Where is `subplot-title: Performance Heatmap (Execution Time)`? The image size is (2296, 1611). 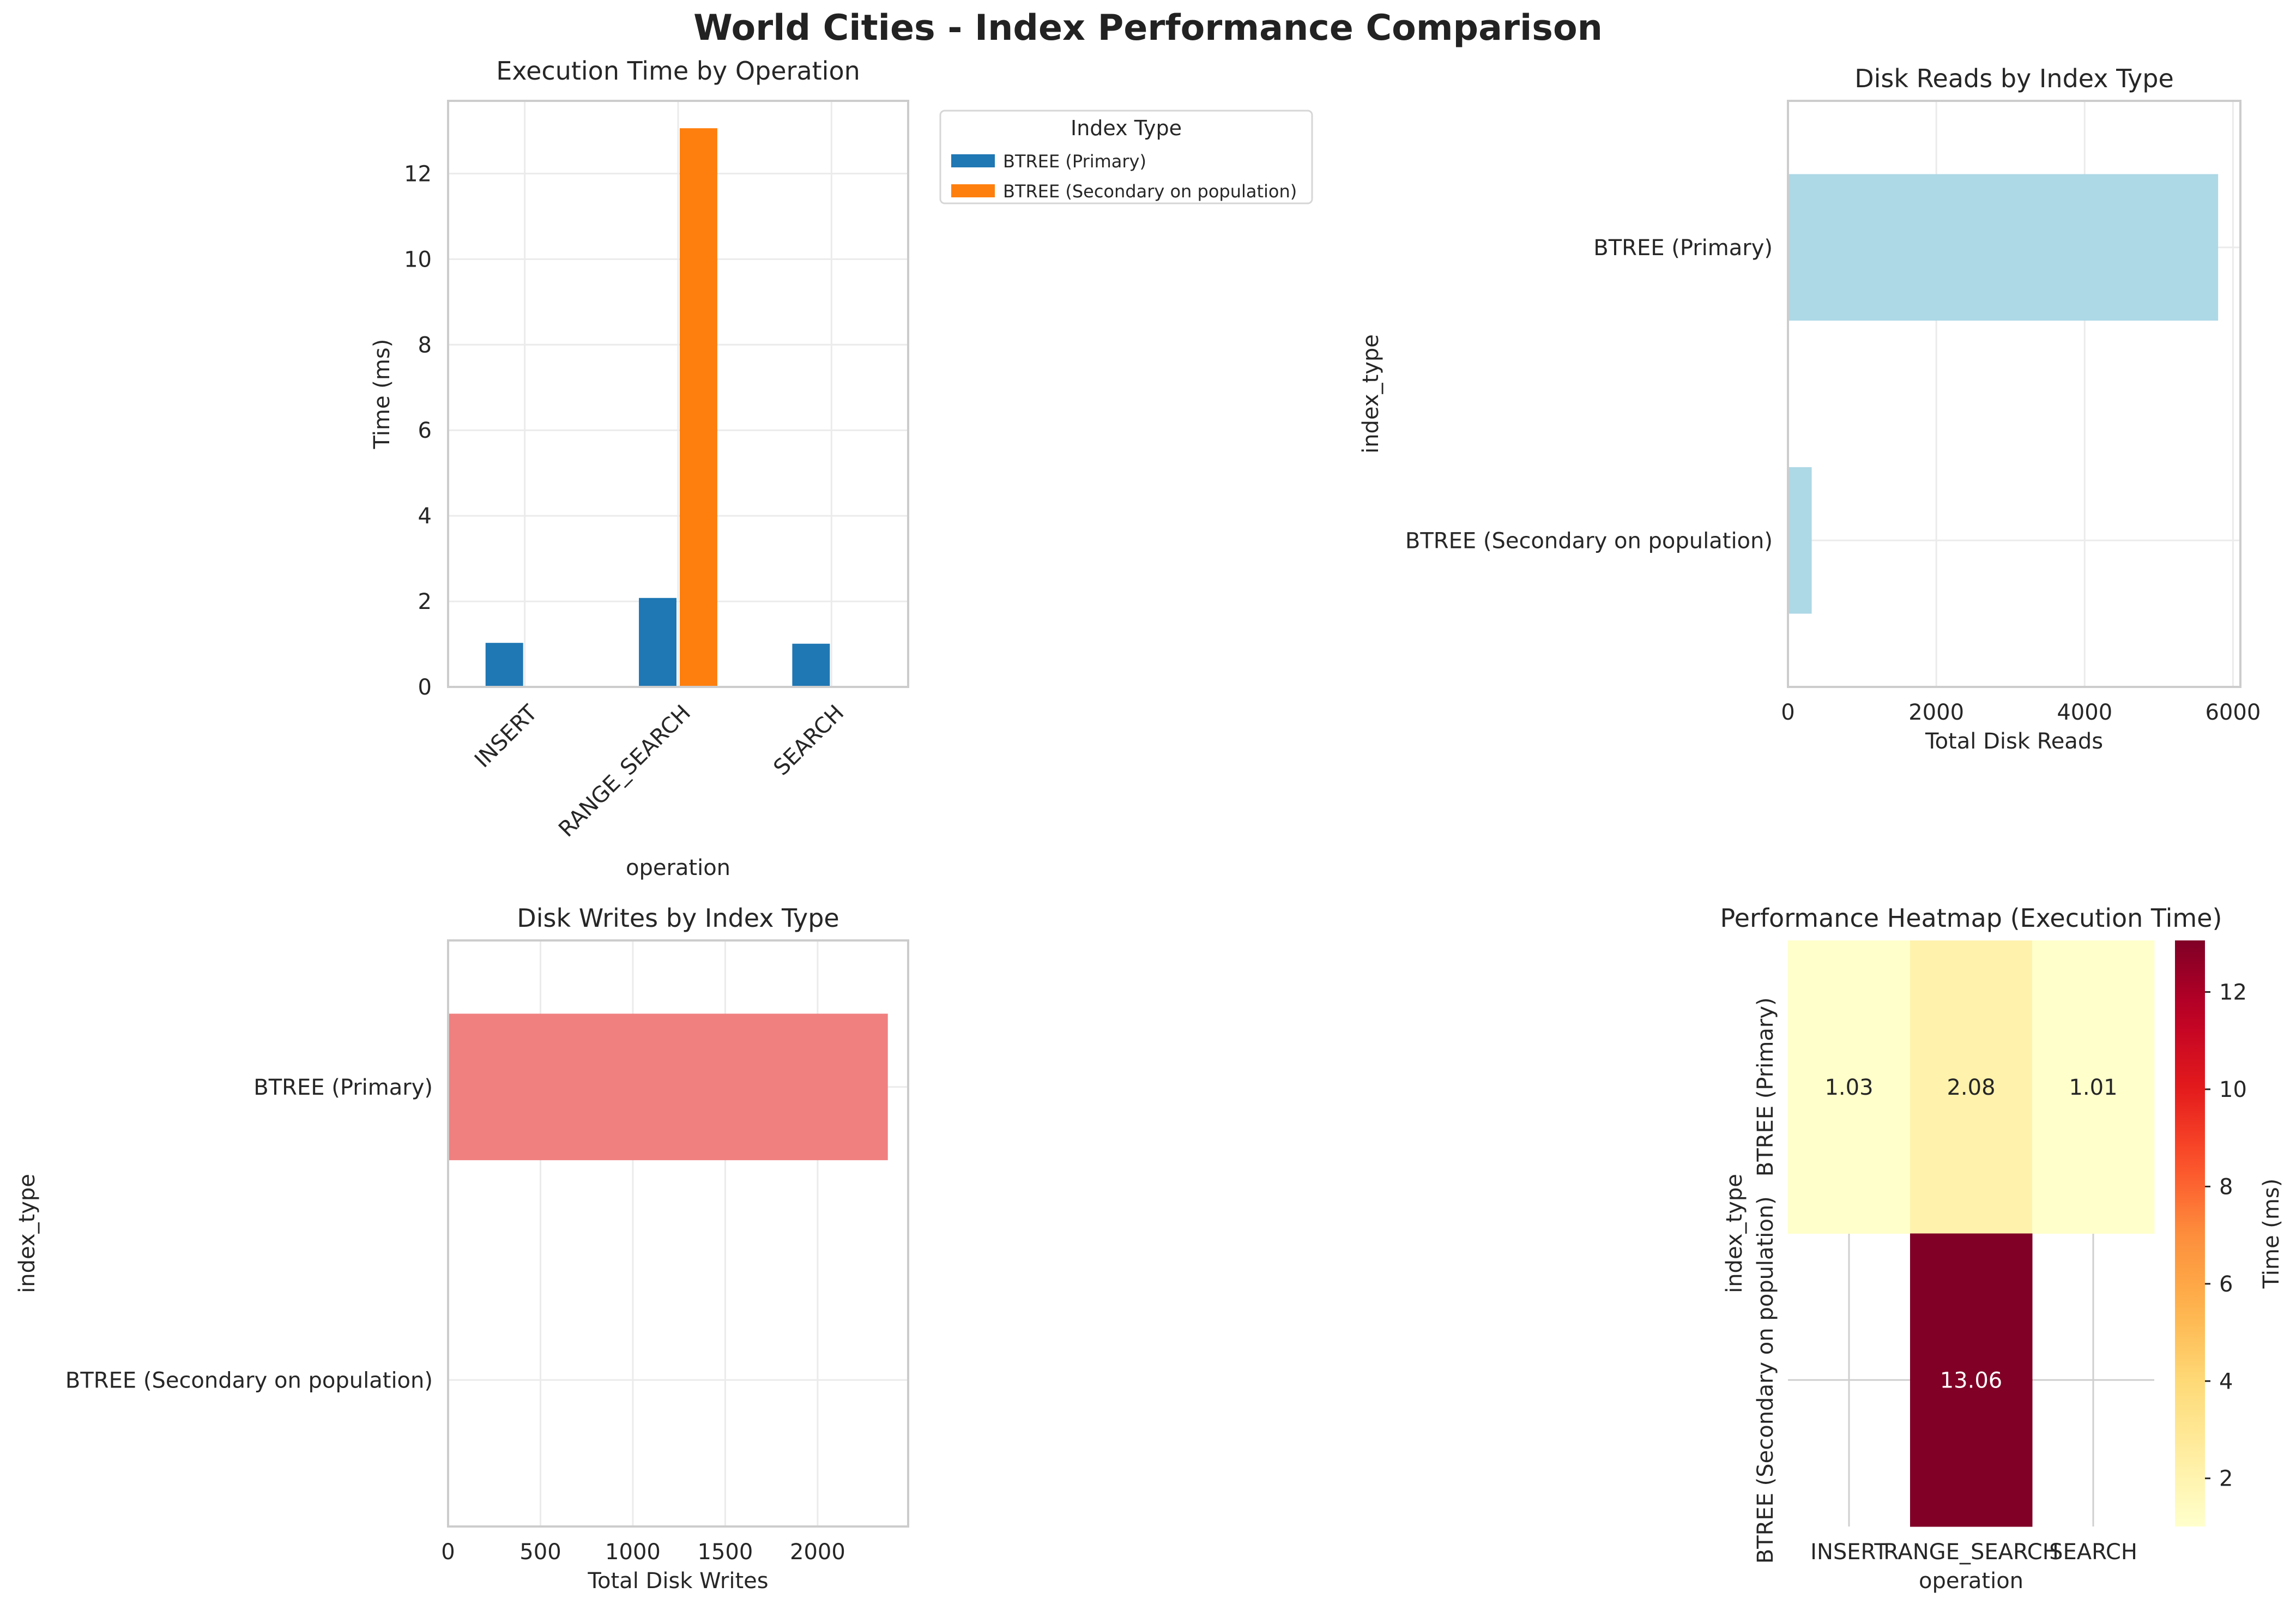 subplot-title: Performance Heatmap (Execution Time) is located at coordinates (1971, 918).